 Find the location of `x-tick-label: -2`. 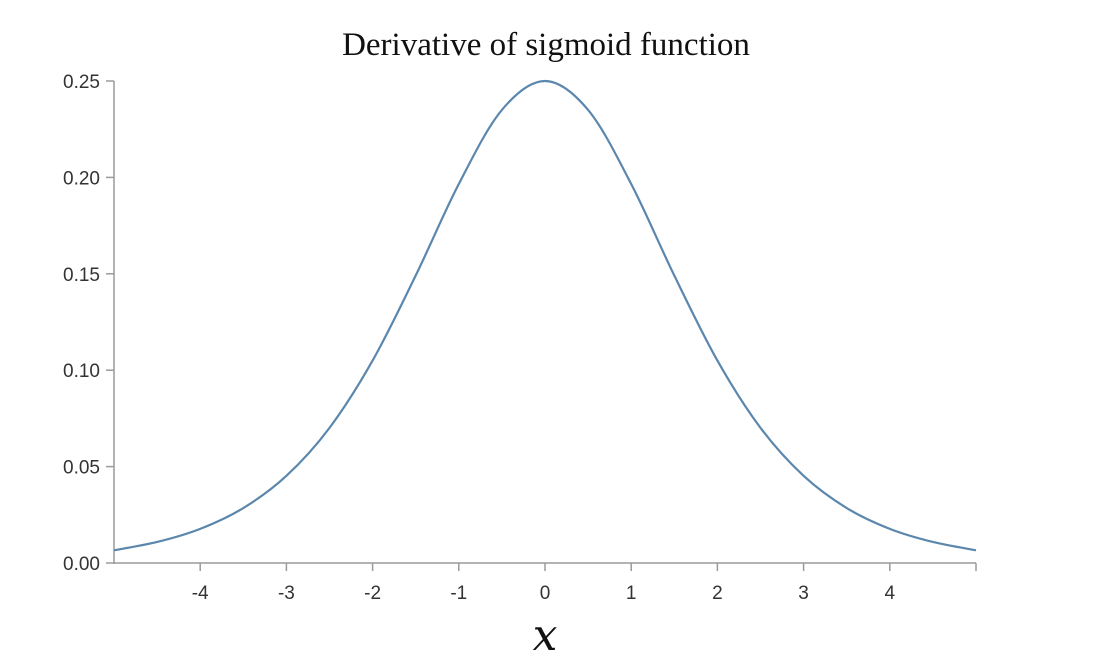

x-tick-label: -2 is located at coordinates (372, 593).